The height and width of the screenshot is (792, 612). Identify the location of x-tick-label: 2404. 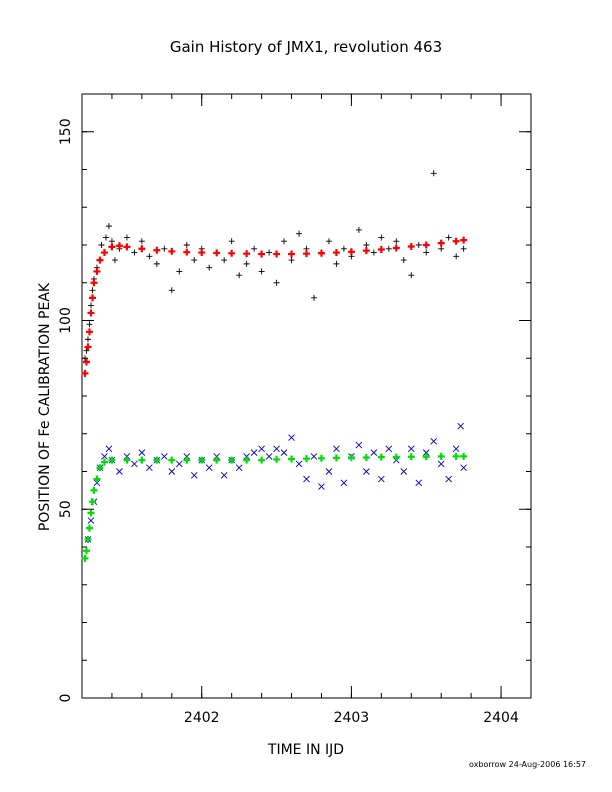
(501, 718).